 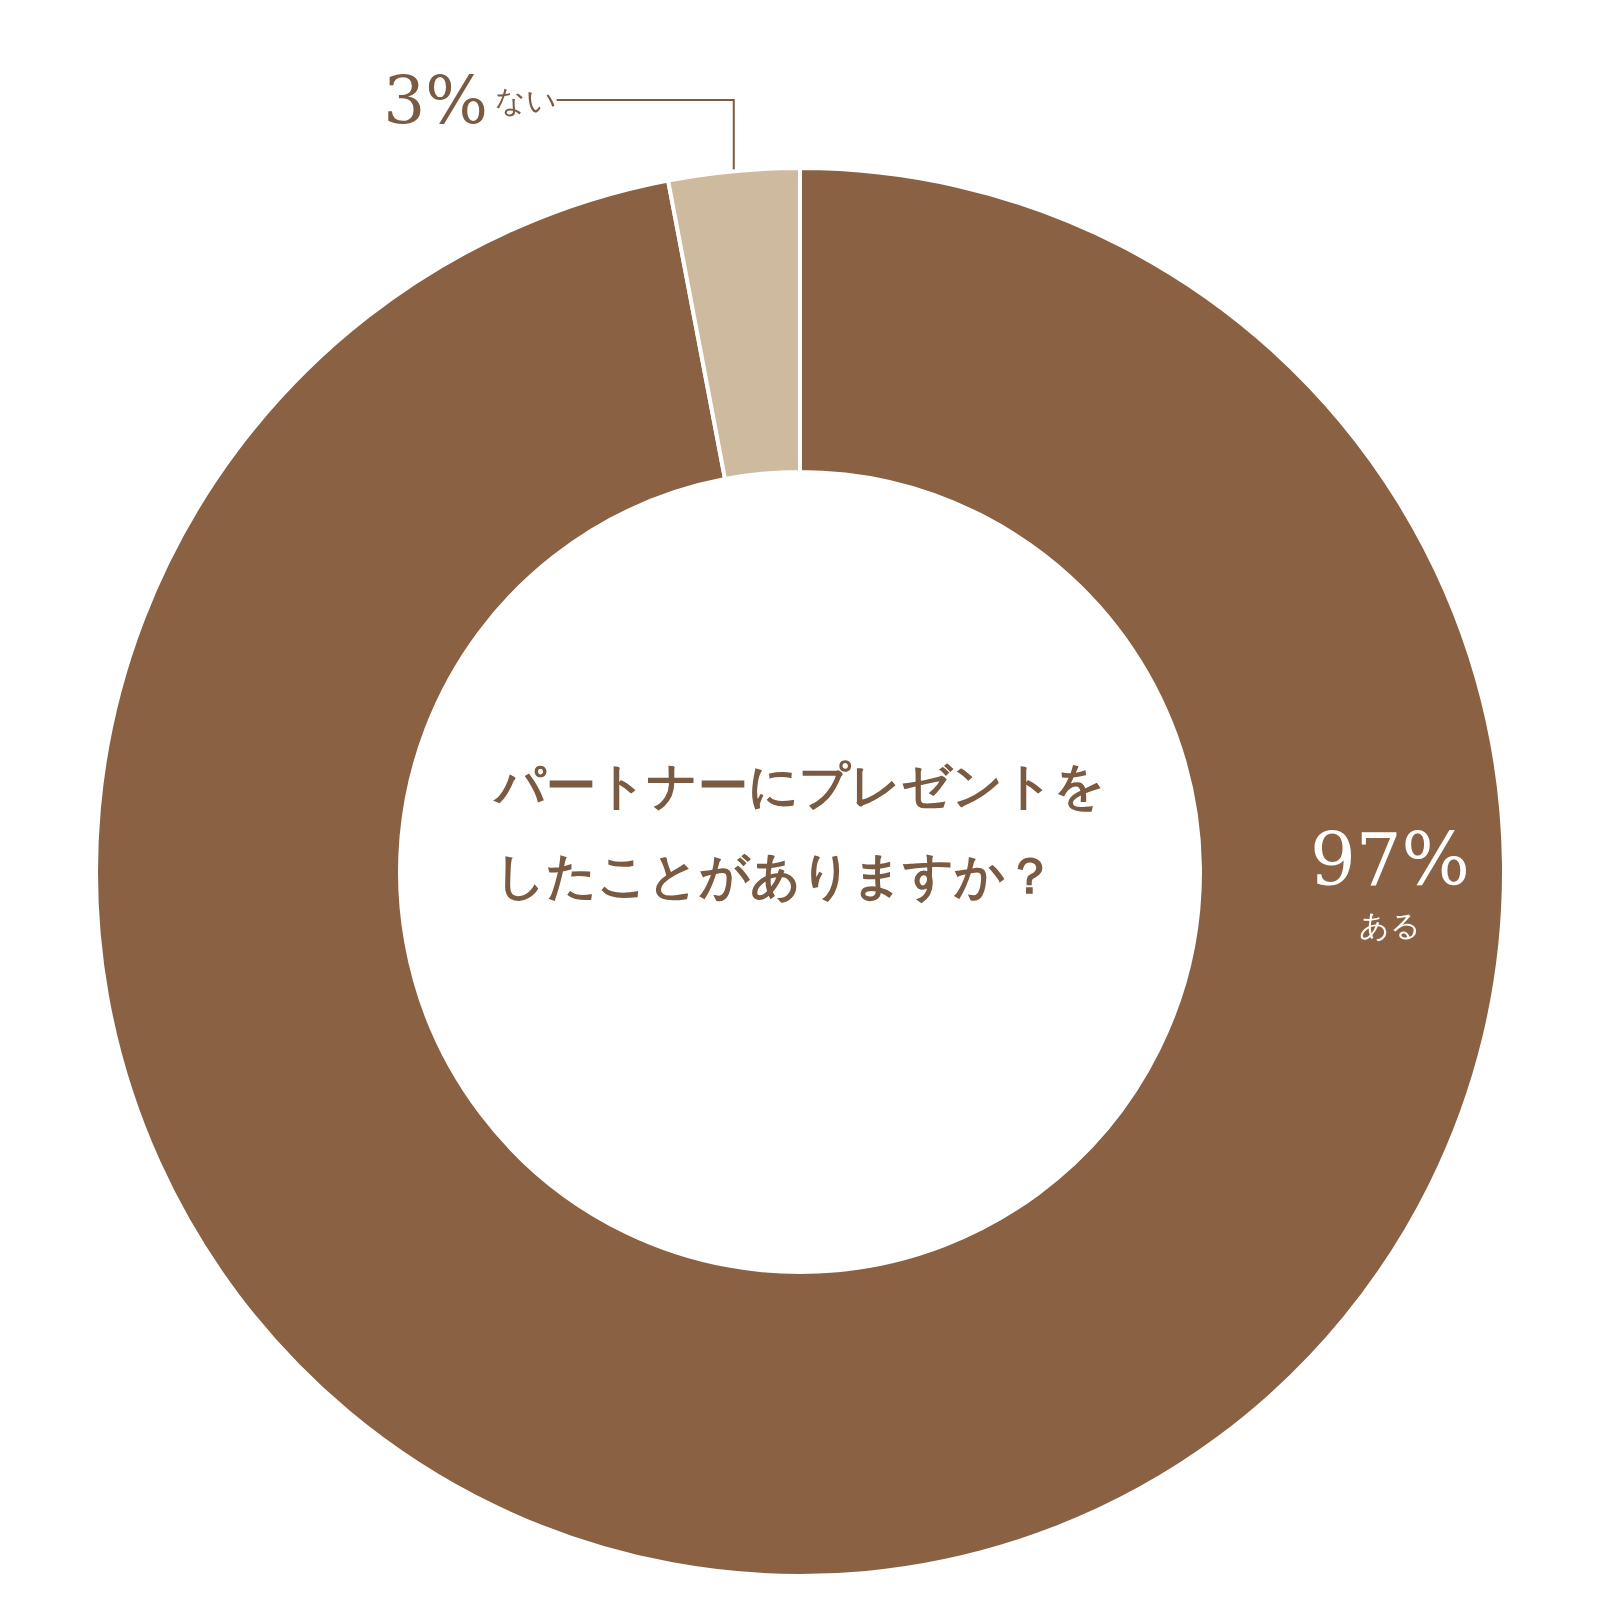 What do you see at coordinates (525, 100) in the screenshot?
I see `slice-label: ない` at bounding box center [525, 100].